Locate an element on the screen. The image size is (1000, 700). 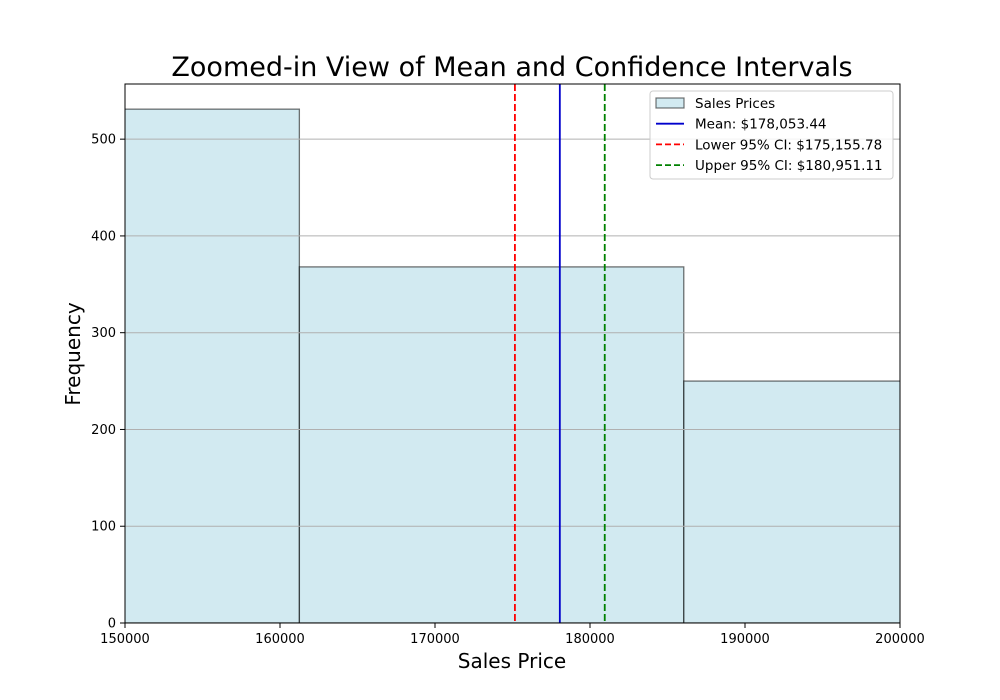
y-tick-label: 0 is located at coordinates (112, 624).